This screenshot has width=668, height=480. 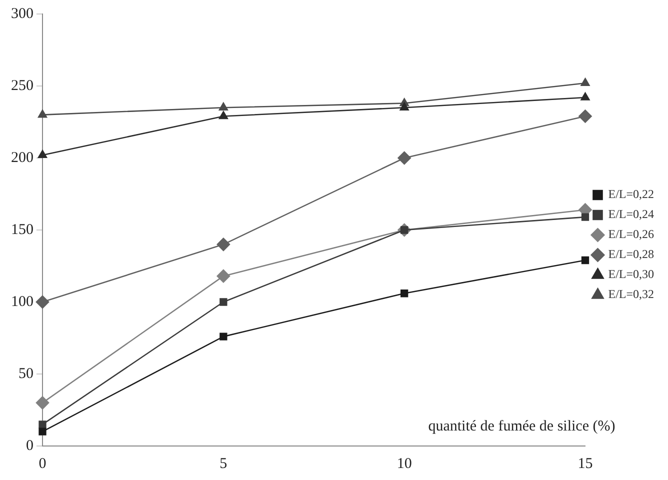 What do you see at coordinates (22, 302) in the screenshot?
I see `y-tick-label: 100` at bounding box center [22, 302].